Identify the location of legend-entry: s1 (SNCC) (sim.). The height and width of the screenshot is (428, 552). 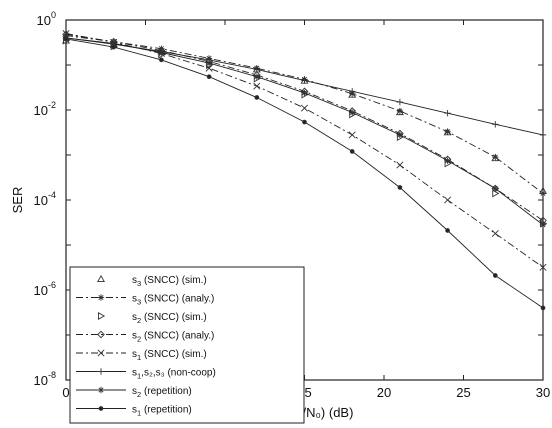
(141, 355).